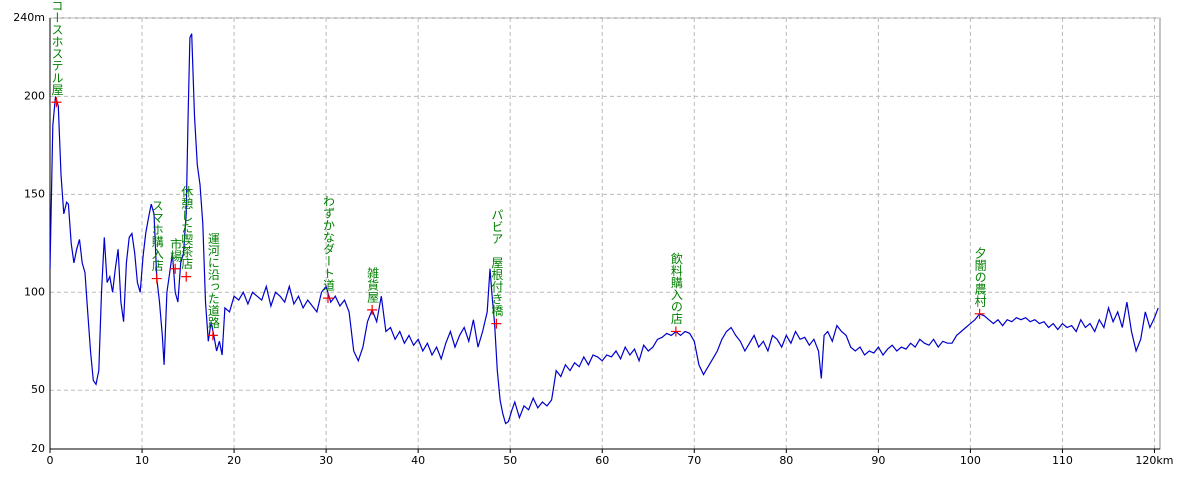 Image resolution: width=1200 pixels, height=480 pixels. Describe the element at coordinates (786, 460) in the screenshot. I see `x-tick-label: 80` at that location.